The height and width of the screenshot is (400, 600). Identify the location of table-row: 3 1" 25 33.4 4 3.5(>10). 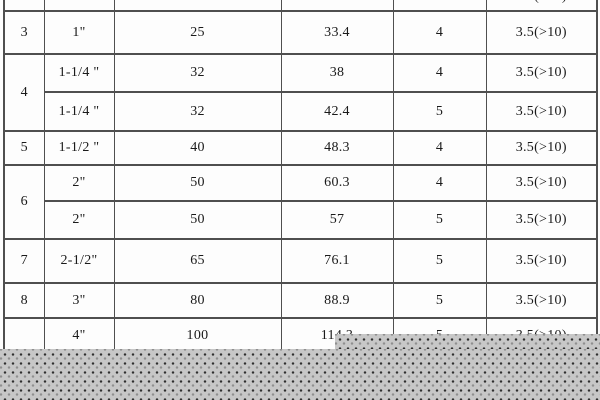
(300, 32).